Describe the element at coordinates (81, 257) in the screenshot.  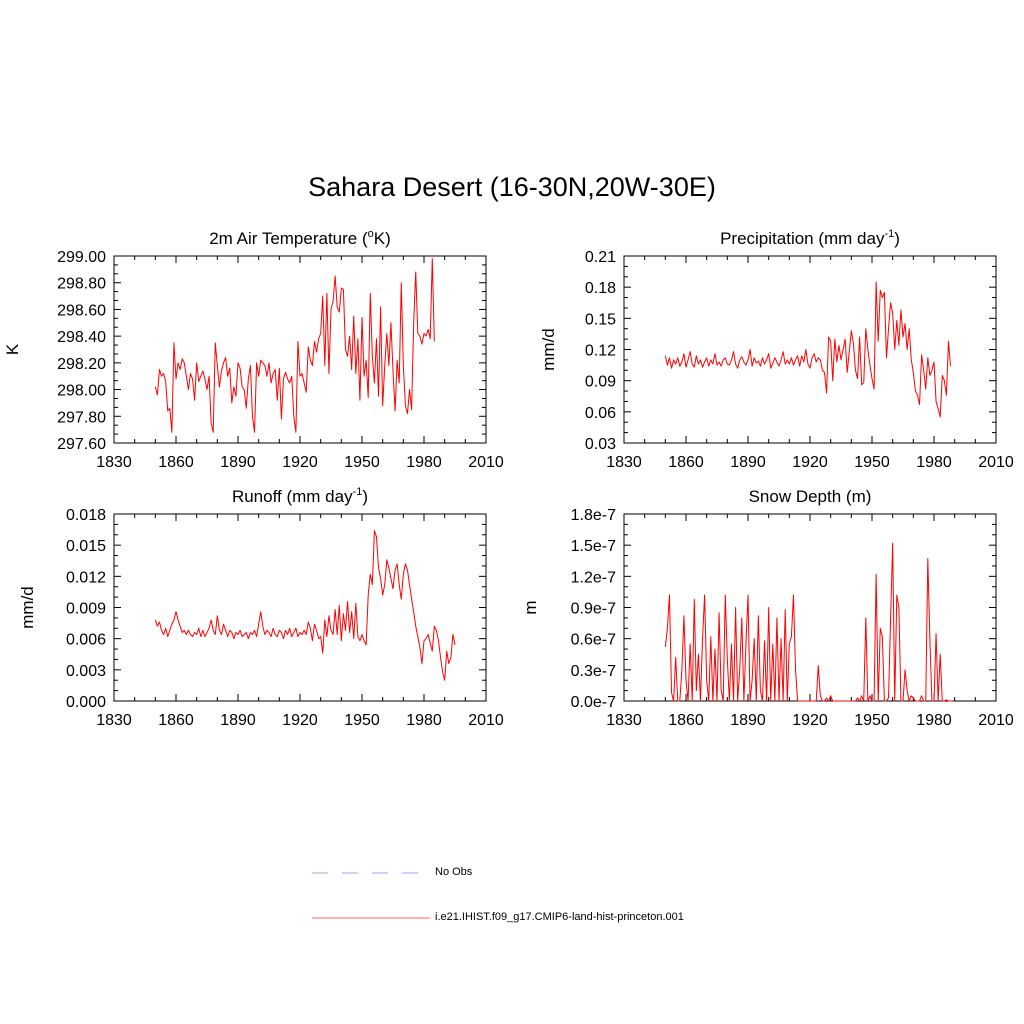
I see `y-tick-label: 299.00` at that location.